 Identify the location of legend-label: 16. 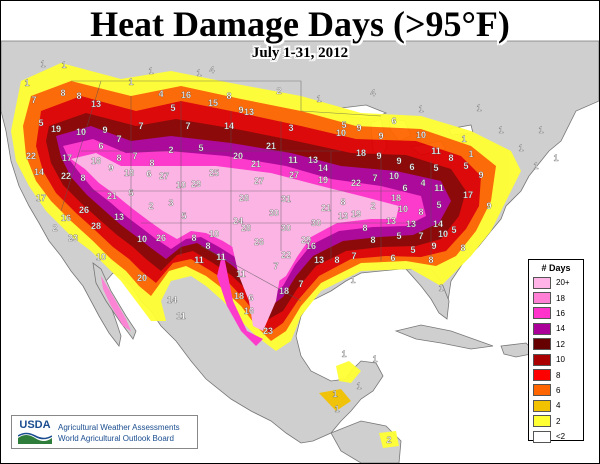
(560, 313).